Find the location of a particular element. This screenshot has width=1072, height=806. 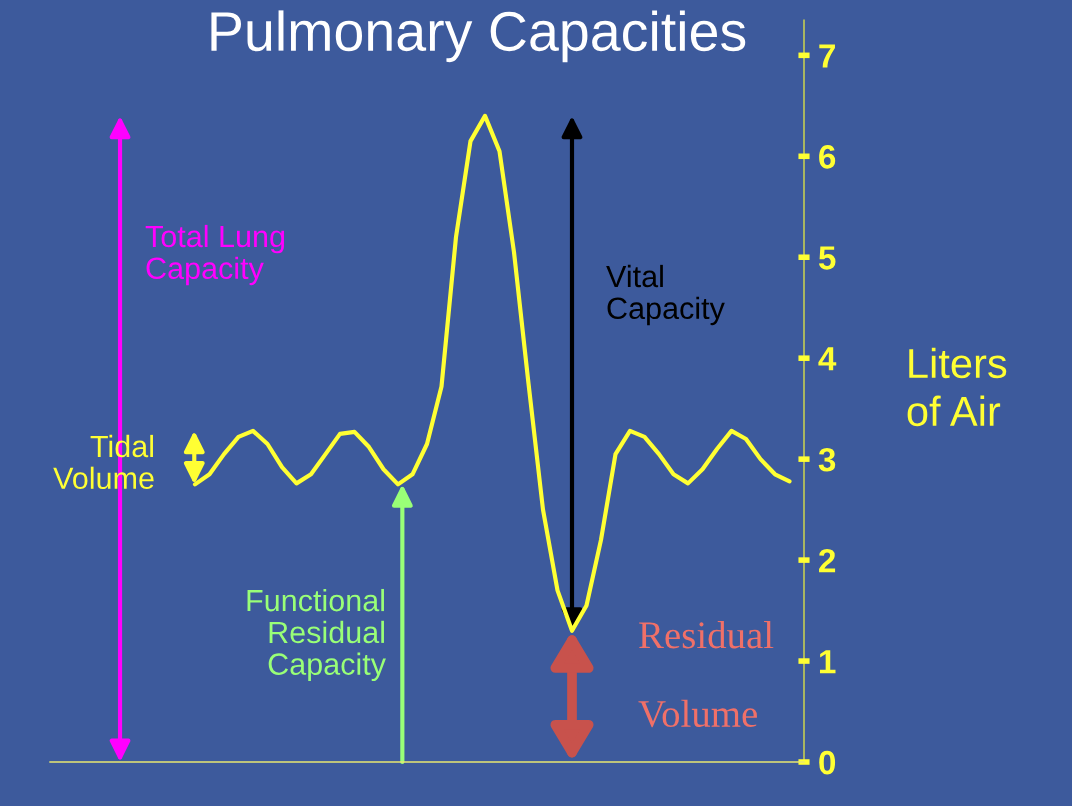

y-tick-label: 7 is located at coordinates (827, 56).